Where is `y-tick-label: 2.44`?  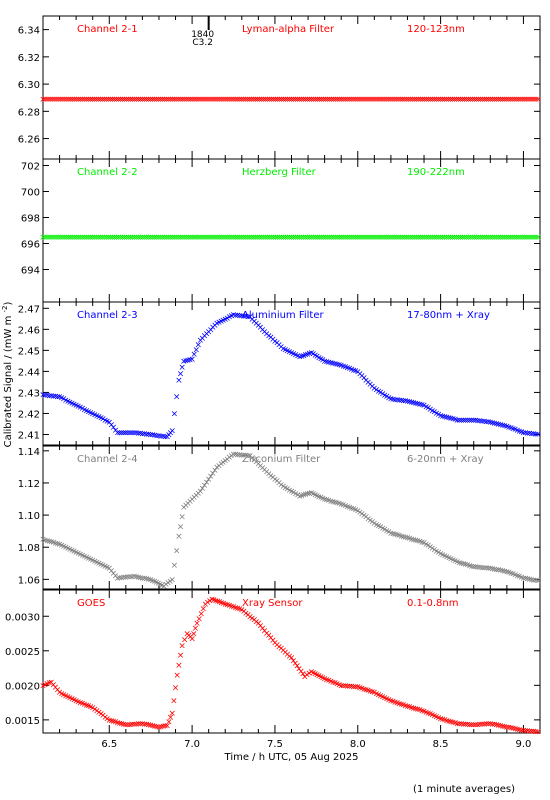 y-tick-label: 2.44 is located at coordinates (29, 372).